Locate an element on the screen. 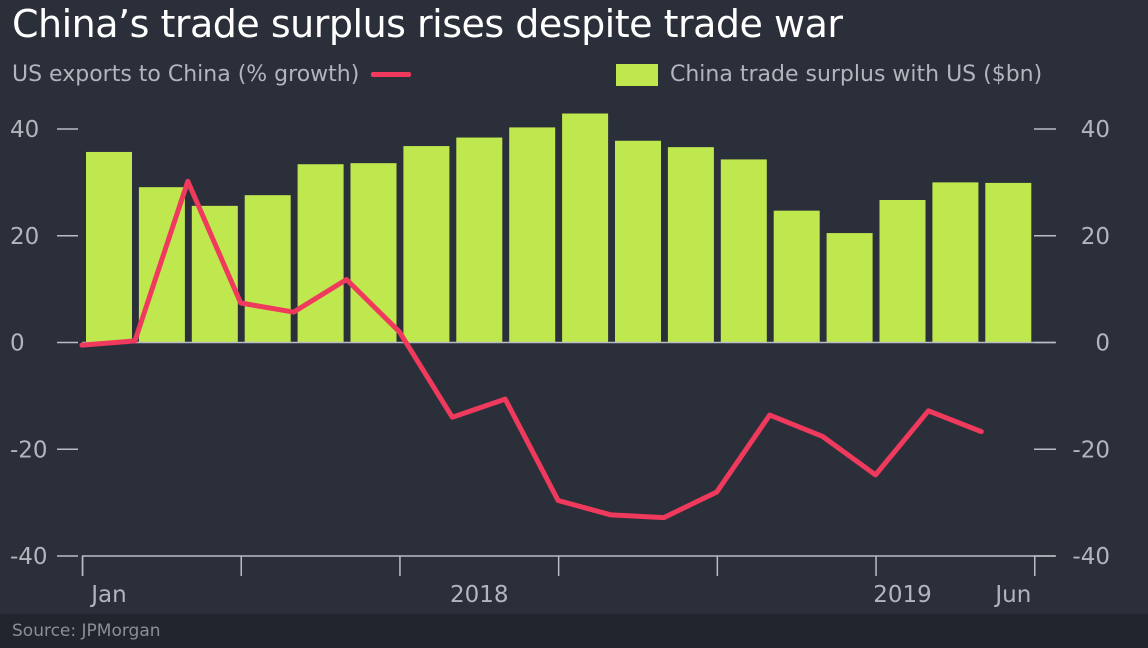 This screenshot has height=648, width=1148. y-tick-label-right: 40 is located at coordinates (1095, 130).